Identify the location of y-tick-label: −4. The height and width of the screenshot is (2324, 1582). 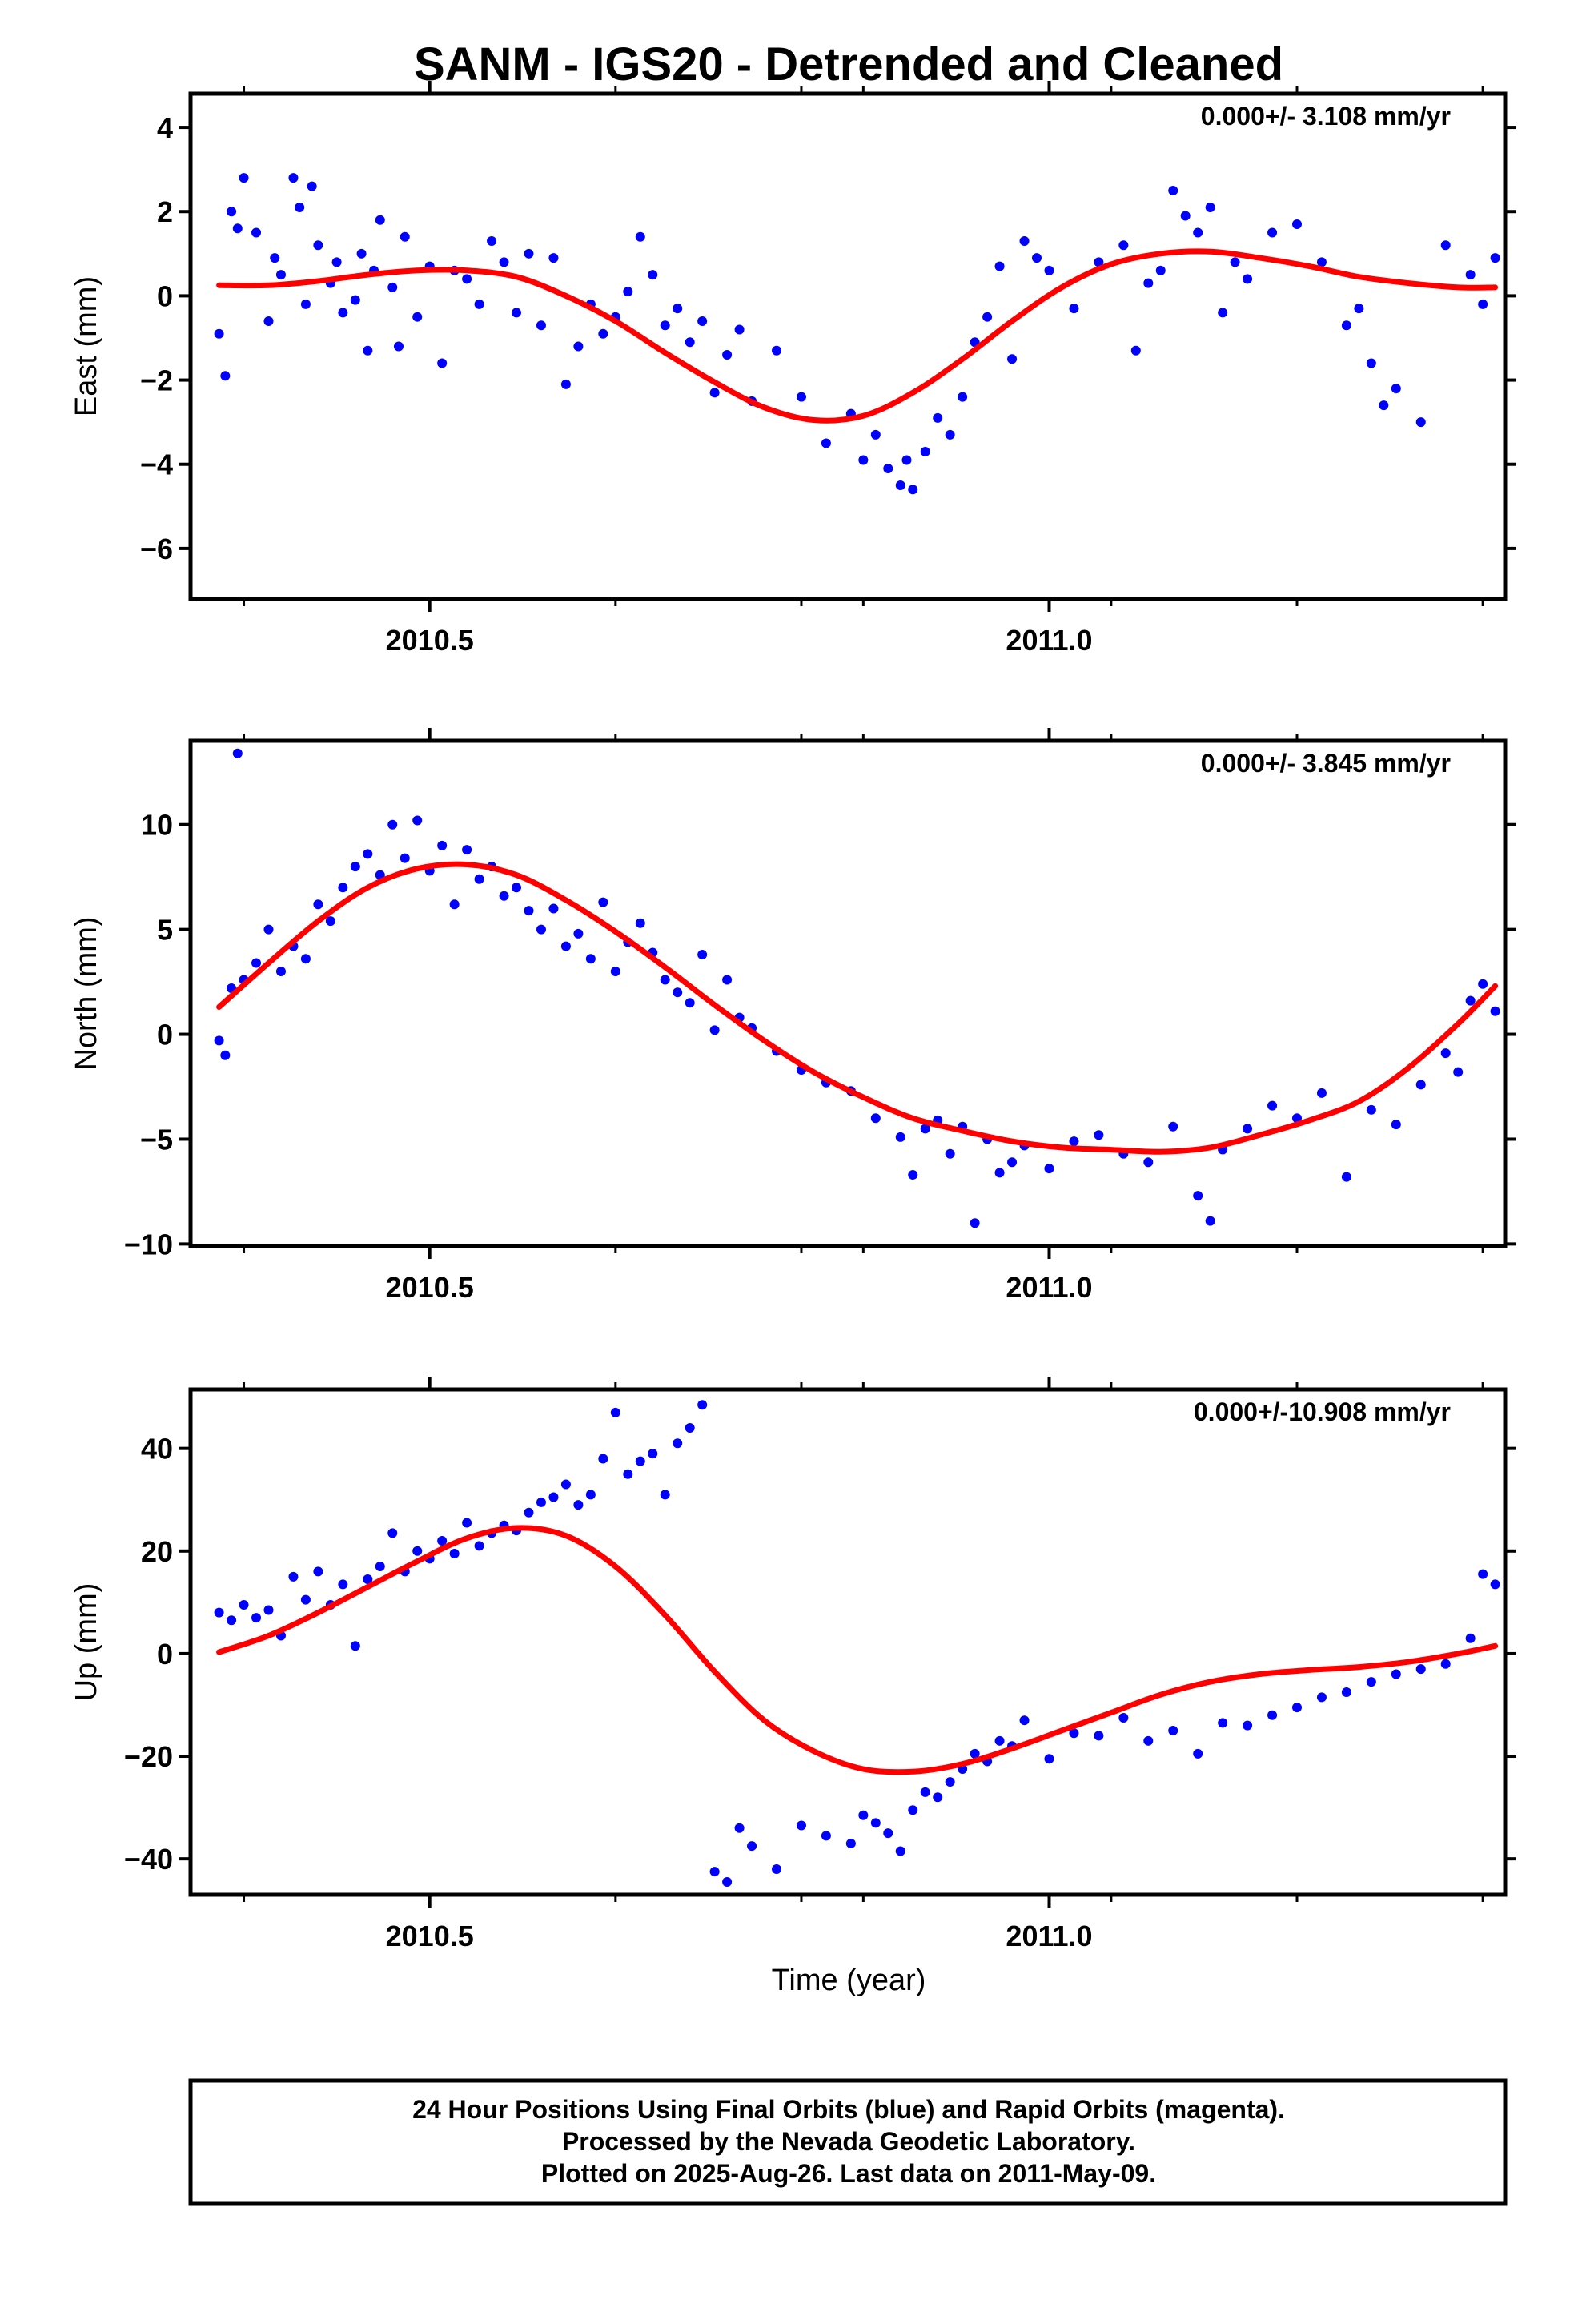
(156, 464).